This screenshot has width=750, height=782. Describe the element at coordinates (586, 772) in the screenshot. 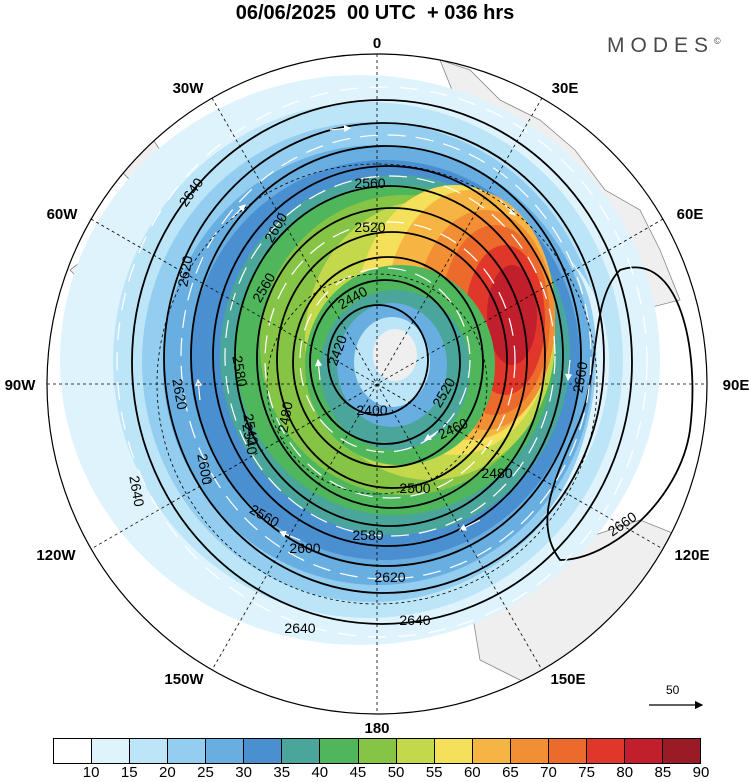

I see `colorbar-tick-label: 75` at that location.